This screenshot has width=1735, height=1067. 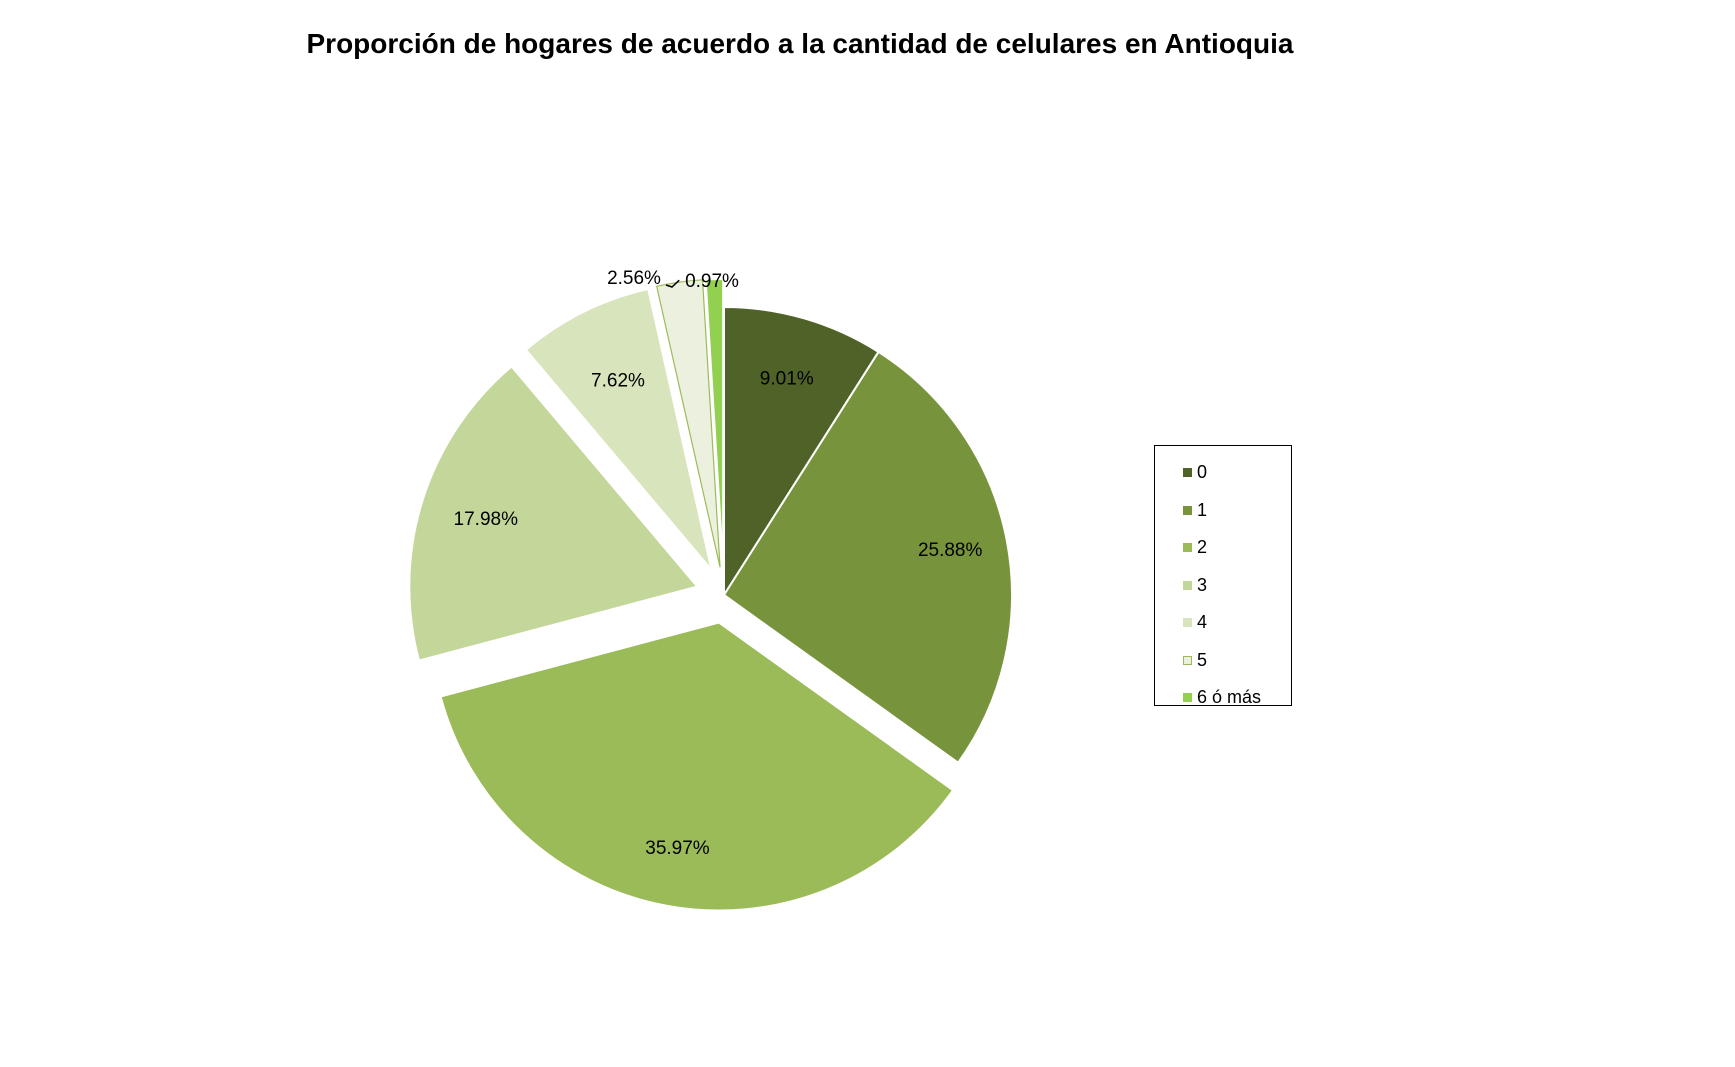 I want to click on legend-item-1: 1, so click(x=1223, y=511).